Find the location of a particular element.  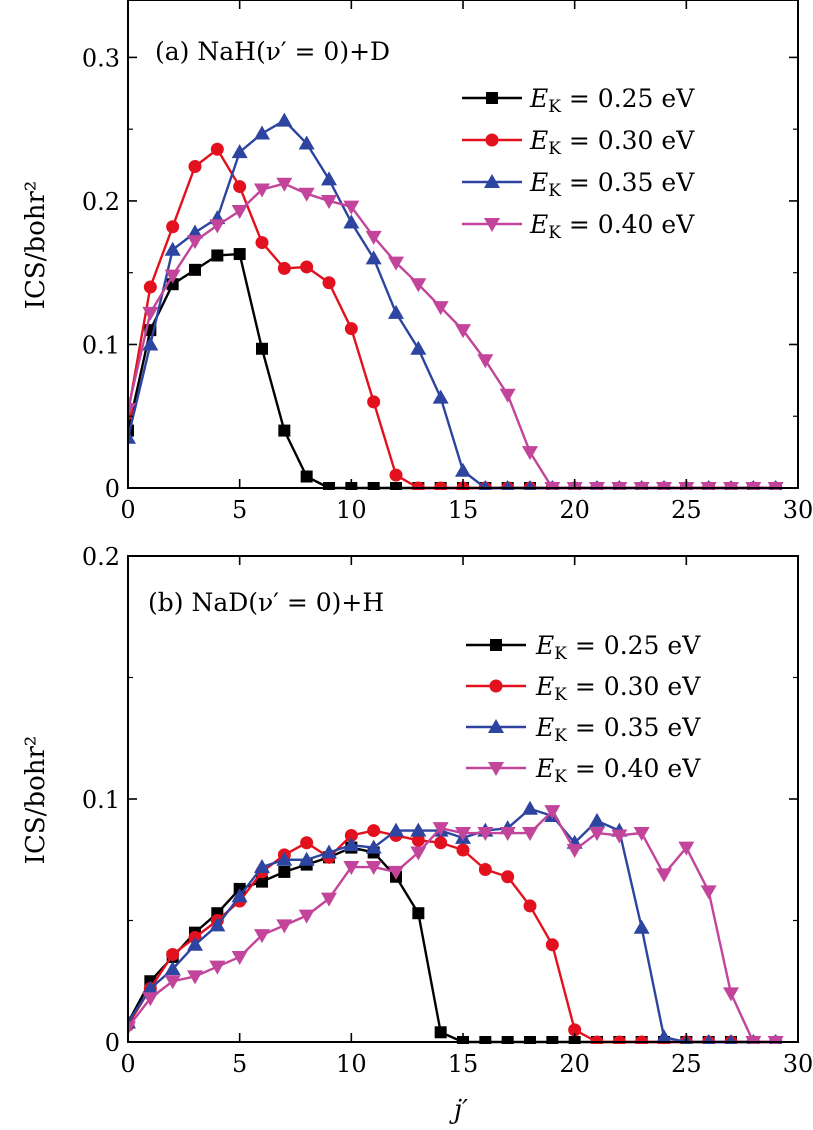

x-tick-label: 20 is located at coordinates (574, 1064).